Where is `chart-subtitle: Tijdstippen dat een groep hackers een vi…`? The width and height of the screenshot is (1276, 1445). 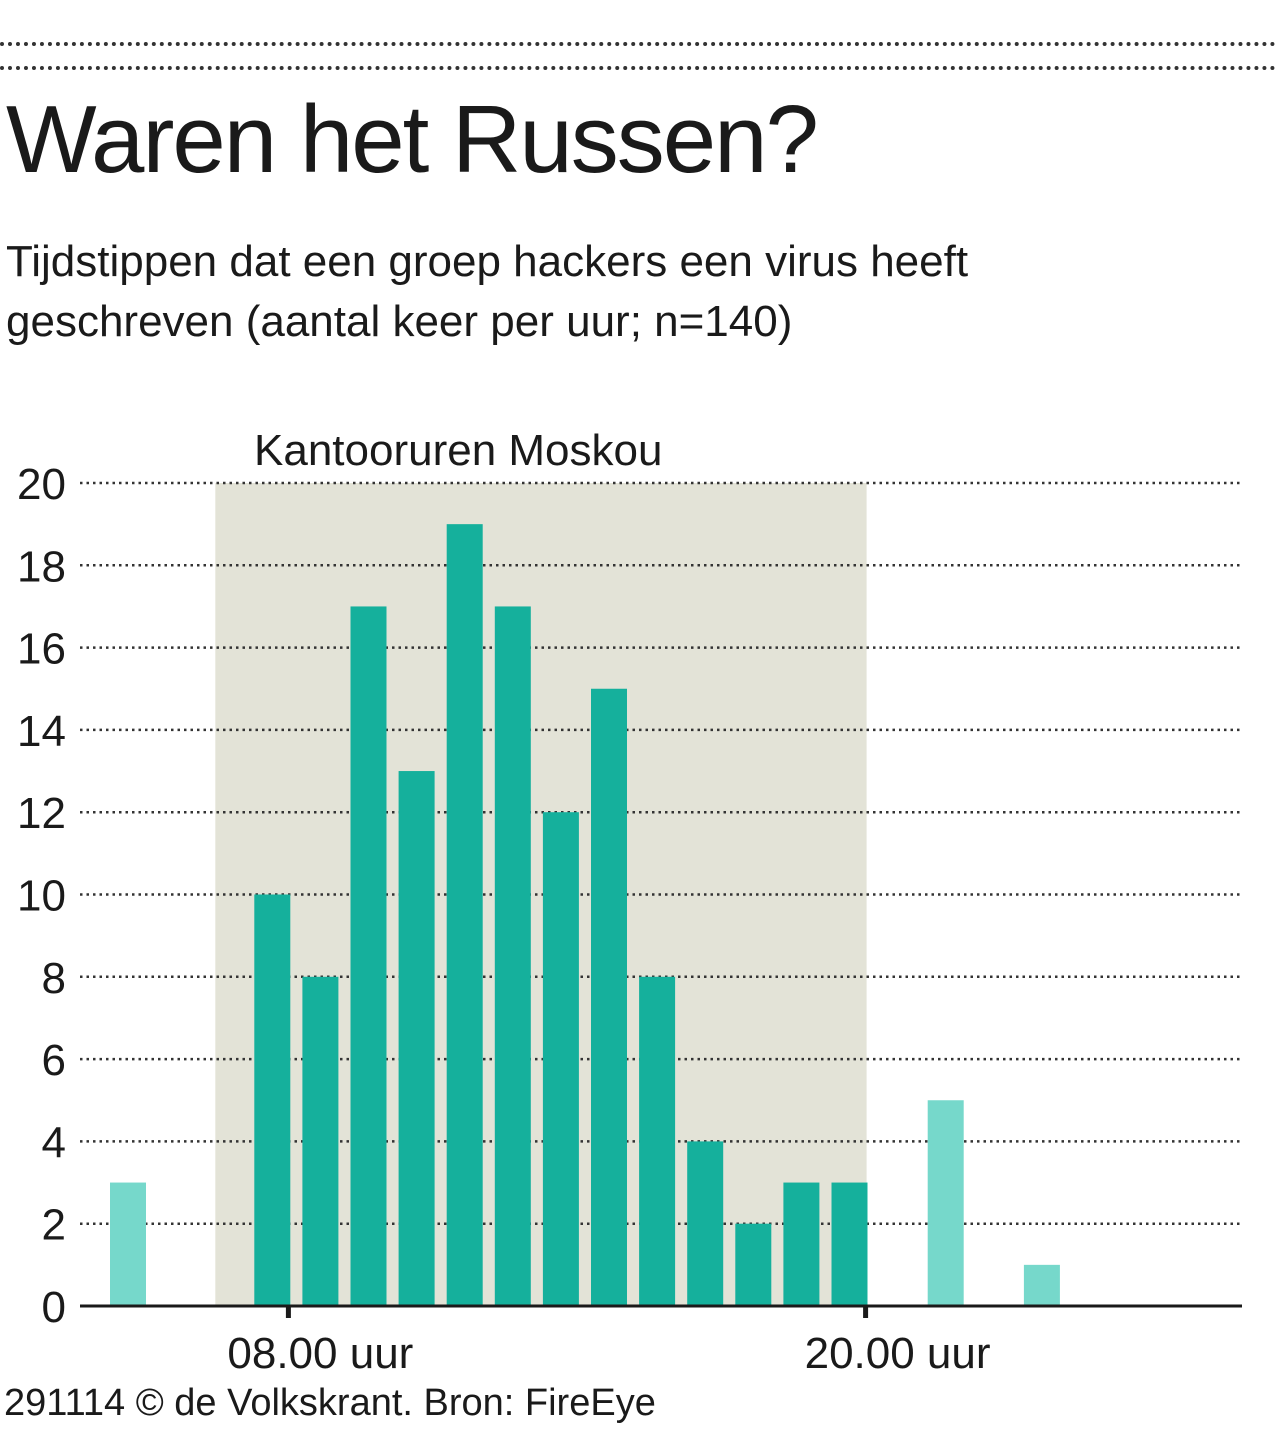 chart-subtitle: Tijdstippen dat een groep hackers een vi… is located at coordinates (487, 291).